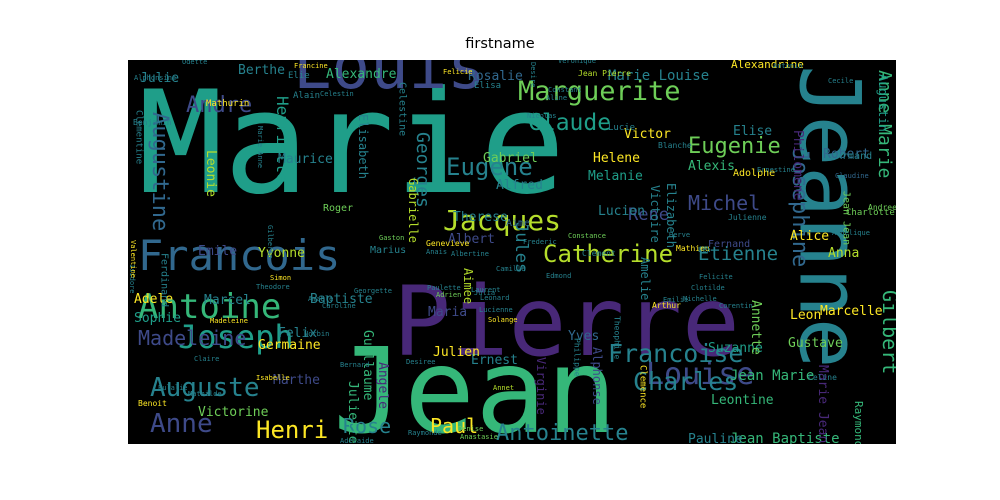 The image size is (1000, 500). Describe the element at coordinates (742, 400) in the screenshot. I see `word-leontine: Leontine` at that location.